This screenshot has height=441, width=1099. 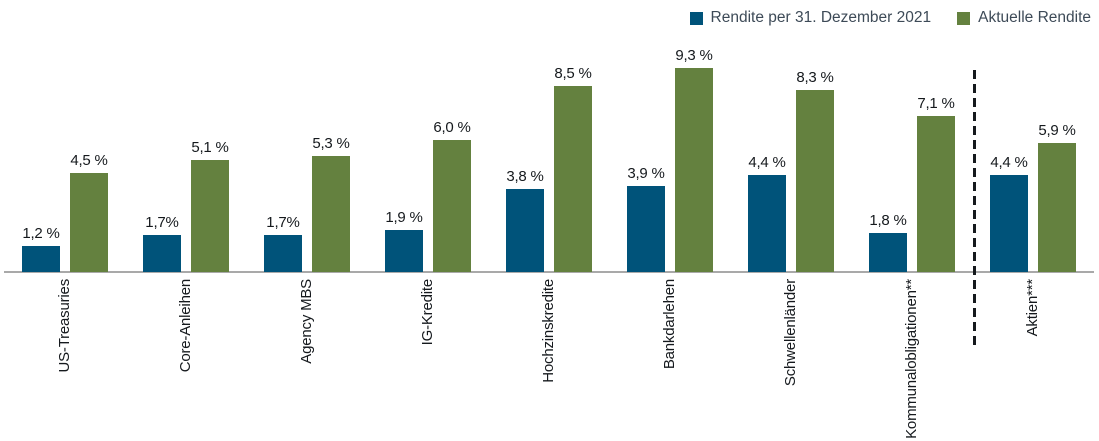 What do you see at coordinates (815, 181) in the screenshot?
I see `bar-series1-cat6` at bounding box center [815, 181].